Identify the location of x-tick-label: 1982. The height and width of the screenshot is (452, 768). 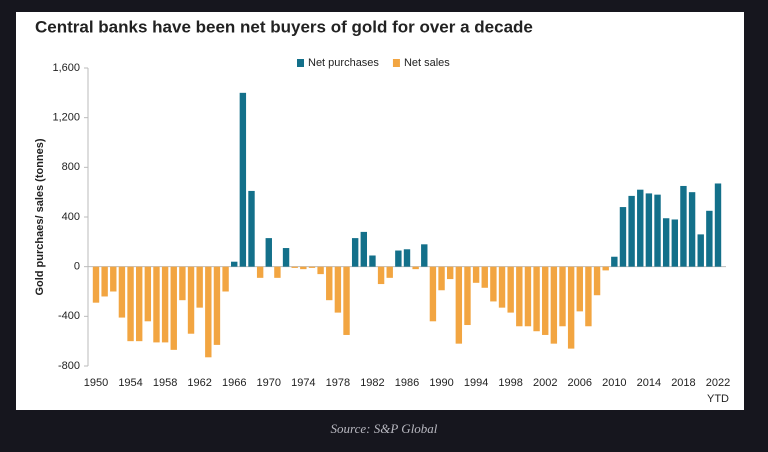
(372, 383).